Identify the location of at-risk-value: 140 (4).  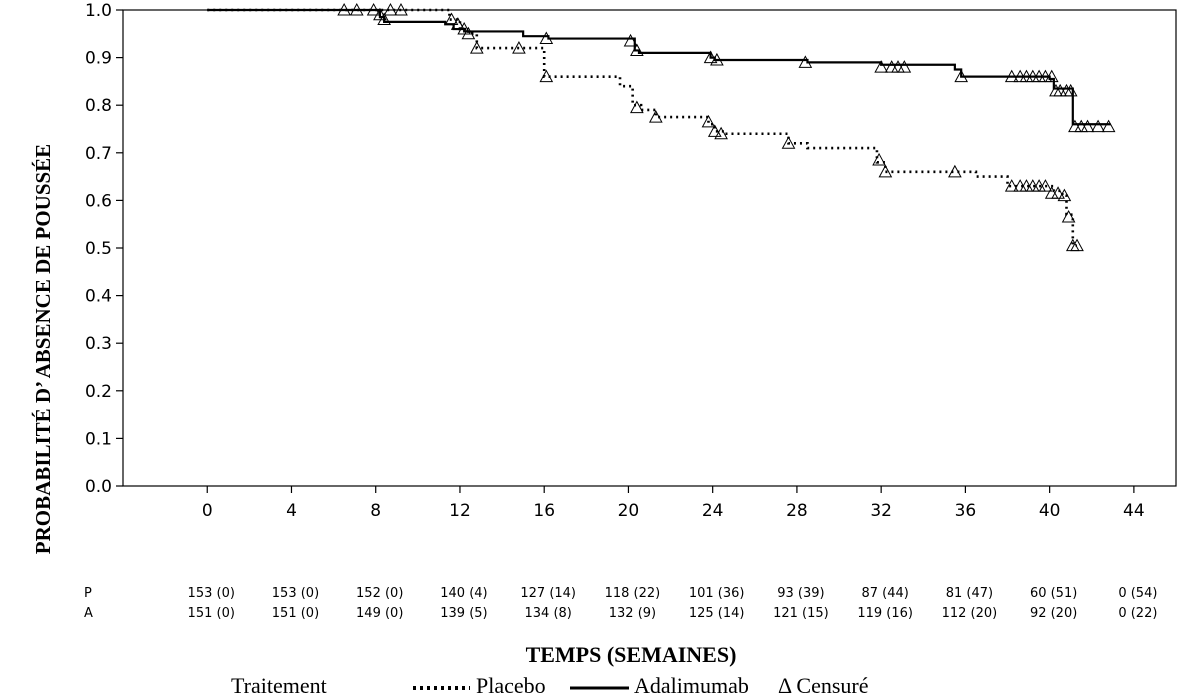
(463, 593).